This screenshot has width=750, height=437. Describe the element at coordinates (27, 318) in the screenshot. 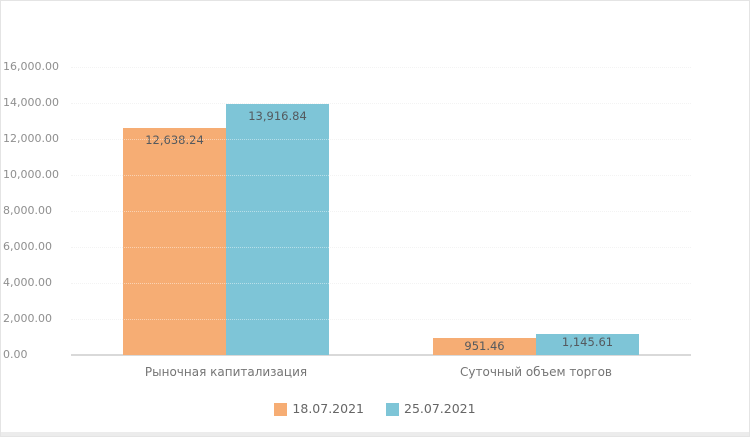

I see `y-axis-tick-label: 2,000.00` at that location.